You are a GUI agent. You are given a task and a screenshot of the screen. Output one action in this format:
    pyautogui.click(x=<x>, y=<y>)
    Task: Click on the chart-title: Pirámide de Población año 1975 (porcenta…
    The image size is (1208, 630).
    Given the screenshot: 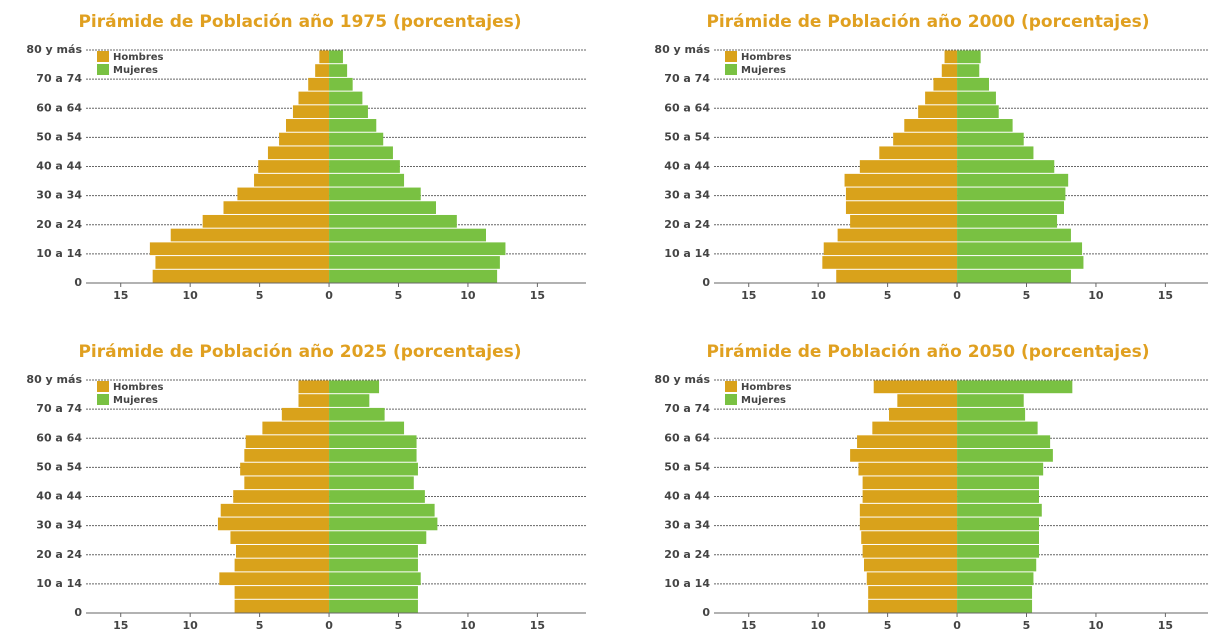 What is the action you would take?
    pyautogui.click(x=299, y=22)
    